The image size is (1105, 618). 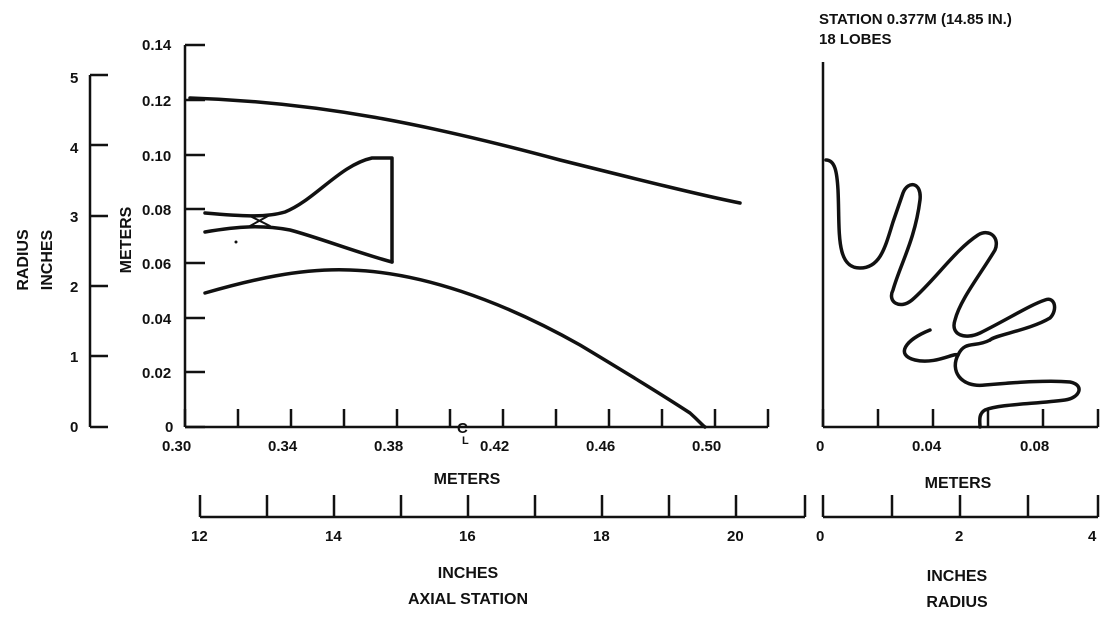 I want to click on radius-meter-tick-0.08: 0.08, so click(x=156, y=210).